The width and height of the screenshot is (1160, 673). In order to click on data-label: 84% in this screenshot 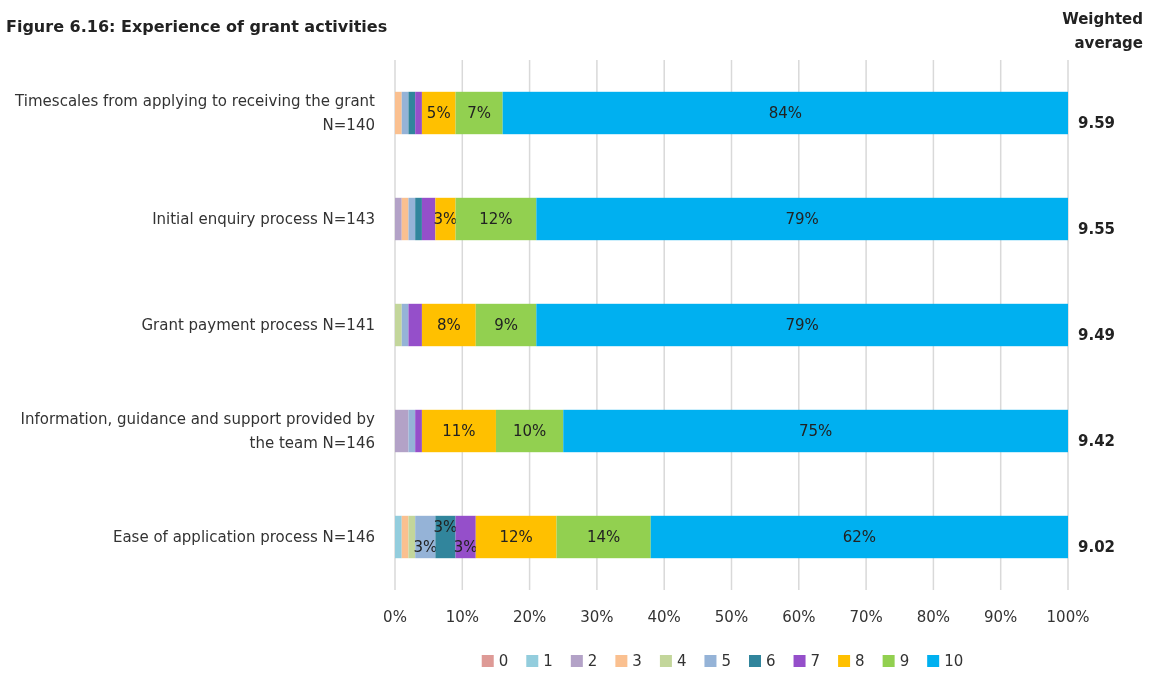, I will do `click(785, 113)`.